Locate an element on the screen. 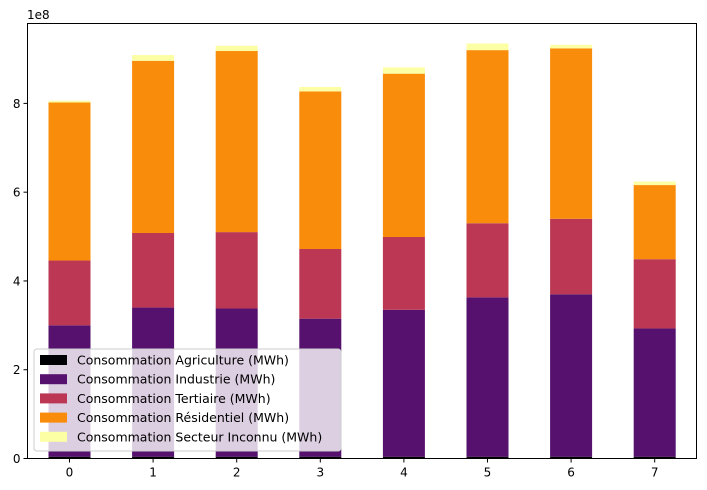  x-tick-label: 0 is located at coordinates (70, 473).